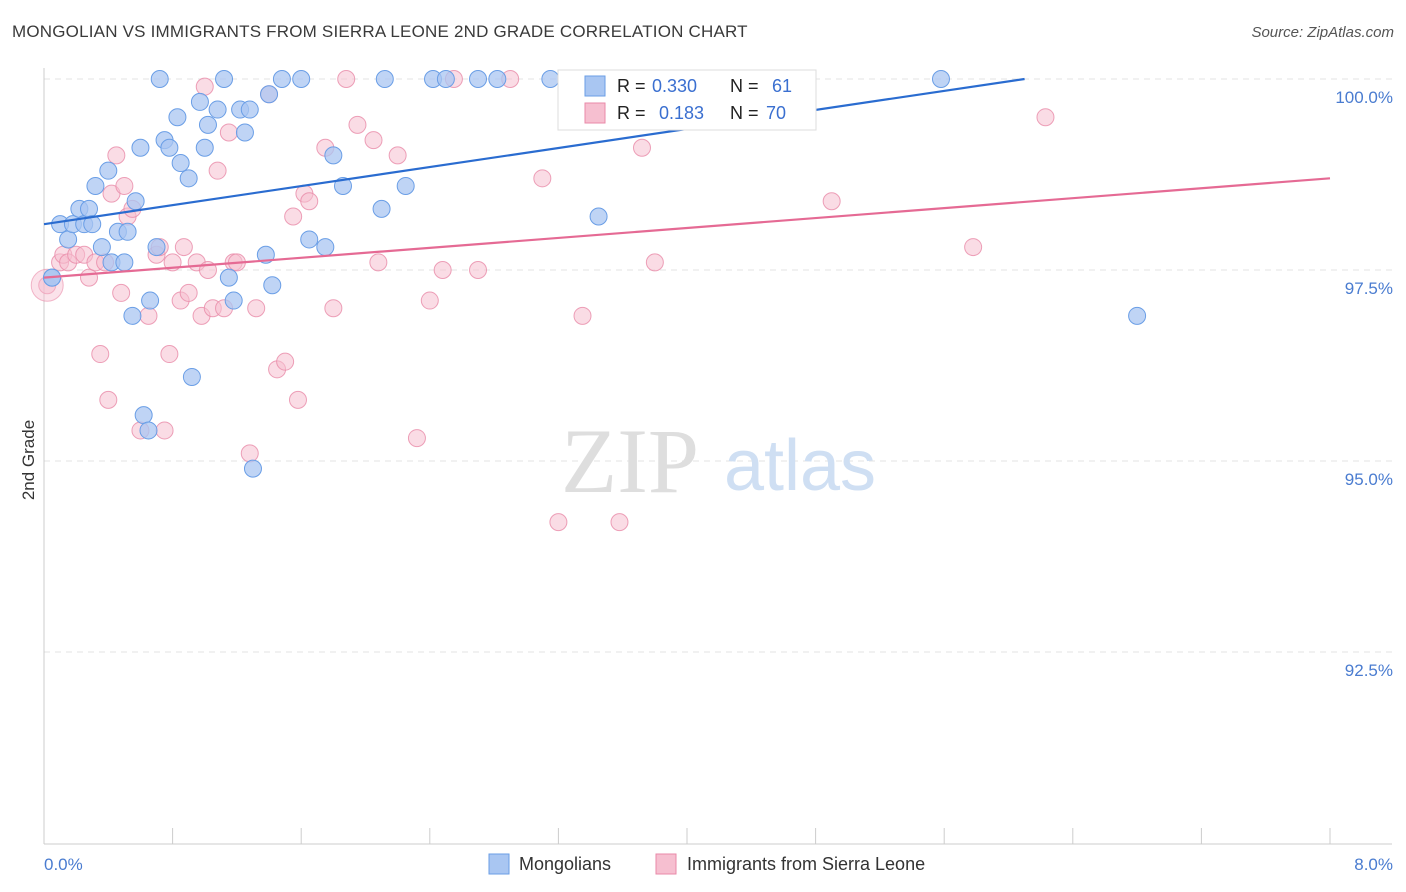 This screenshot has width=1406, height=892. I want to click on y-tick-label: 97.5%, so click(1369, 288).